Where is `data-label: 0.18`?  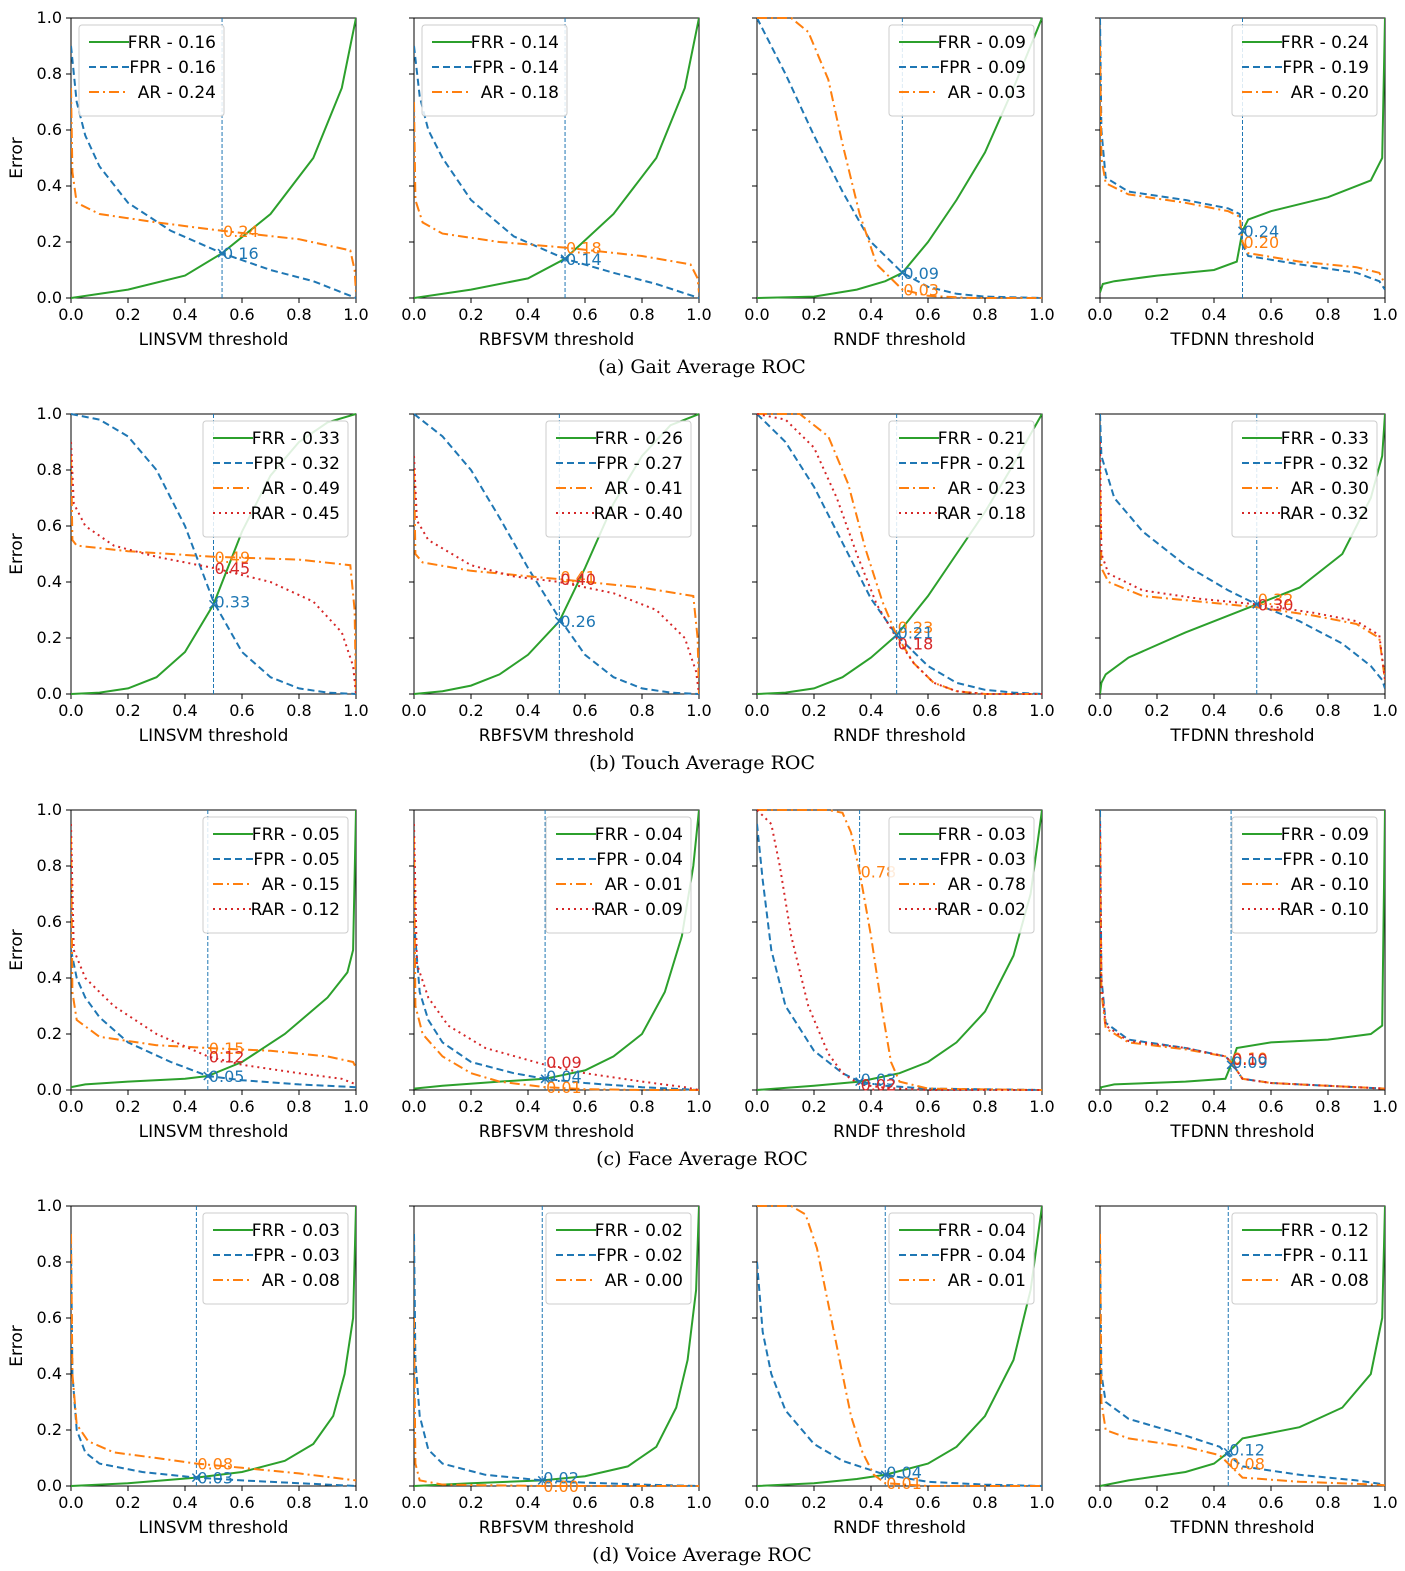 data-label: 0.18 is located at coordinates (584, 248).